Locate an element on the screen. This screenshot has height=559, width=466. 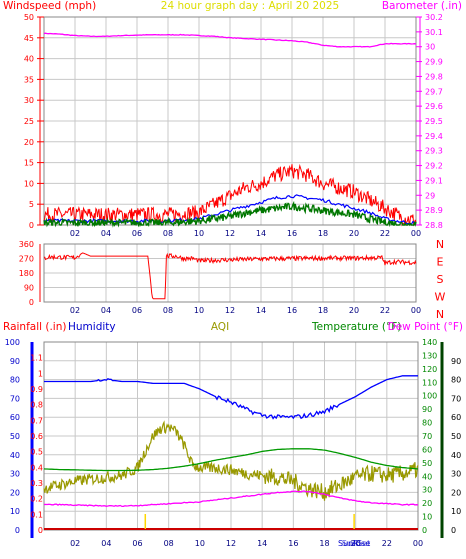
wind-panel-x-tick: 14 is located at coordinates (261, 233).